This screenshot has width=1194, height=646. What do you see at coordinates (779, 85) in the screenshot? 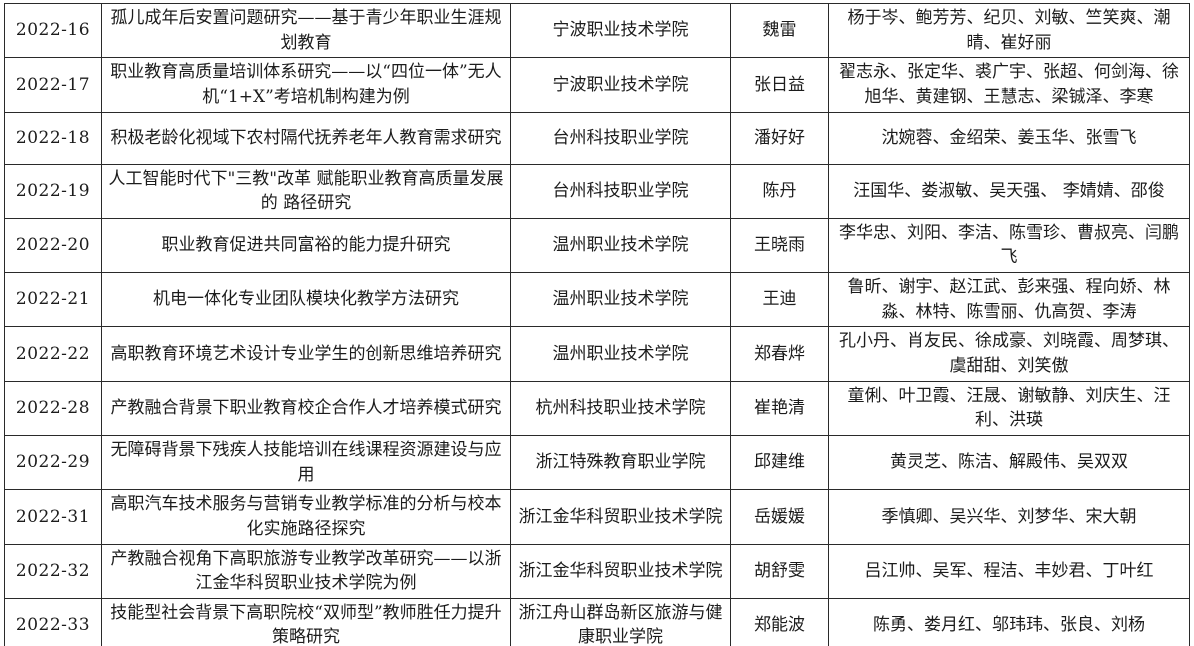
I see `project-leader-cell: 张日益` at bounding box center [779, 85].